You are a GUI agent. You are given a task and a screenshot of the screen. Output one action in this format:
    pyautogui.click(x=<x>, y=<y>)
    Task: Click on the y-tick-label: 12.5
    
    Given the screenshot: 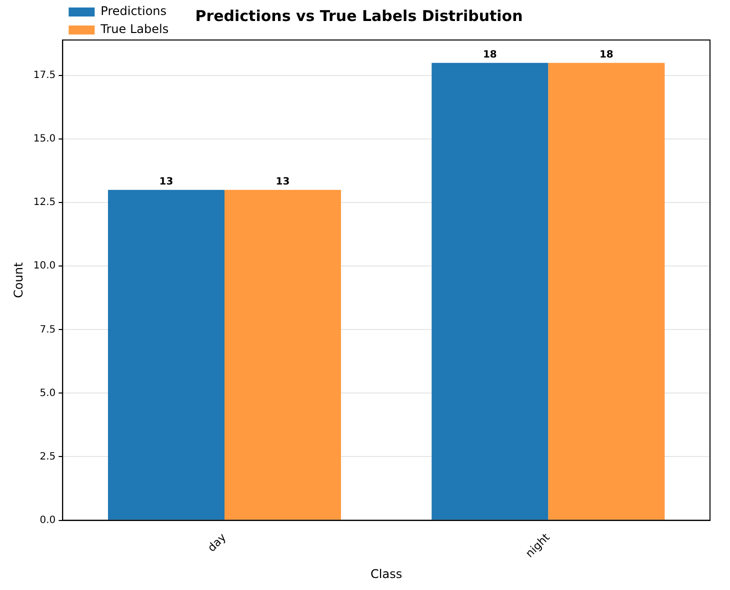 What is the action you would take?
    pyautogui.click(x=44, y=202)
    